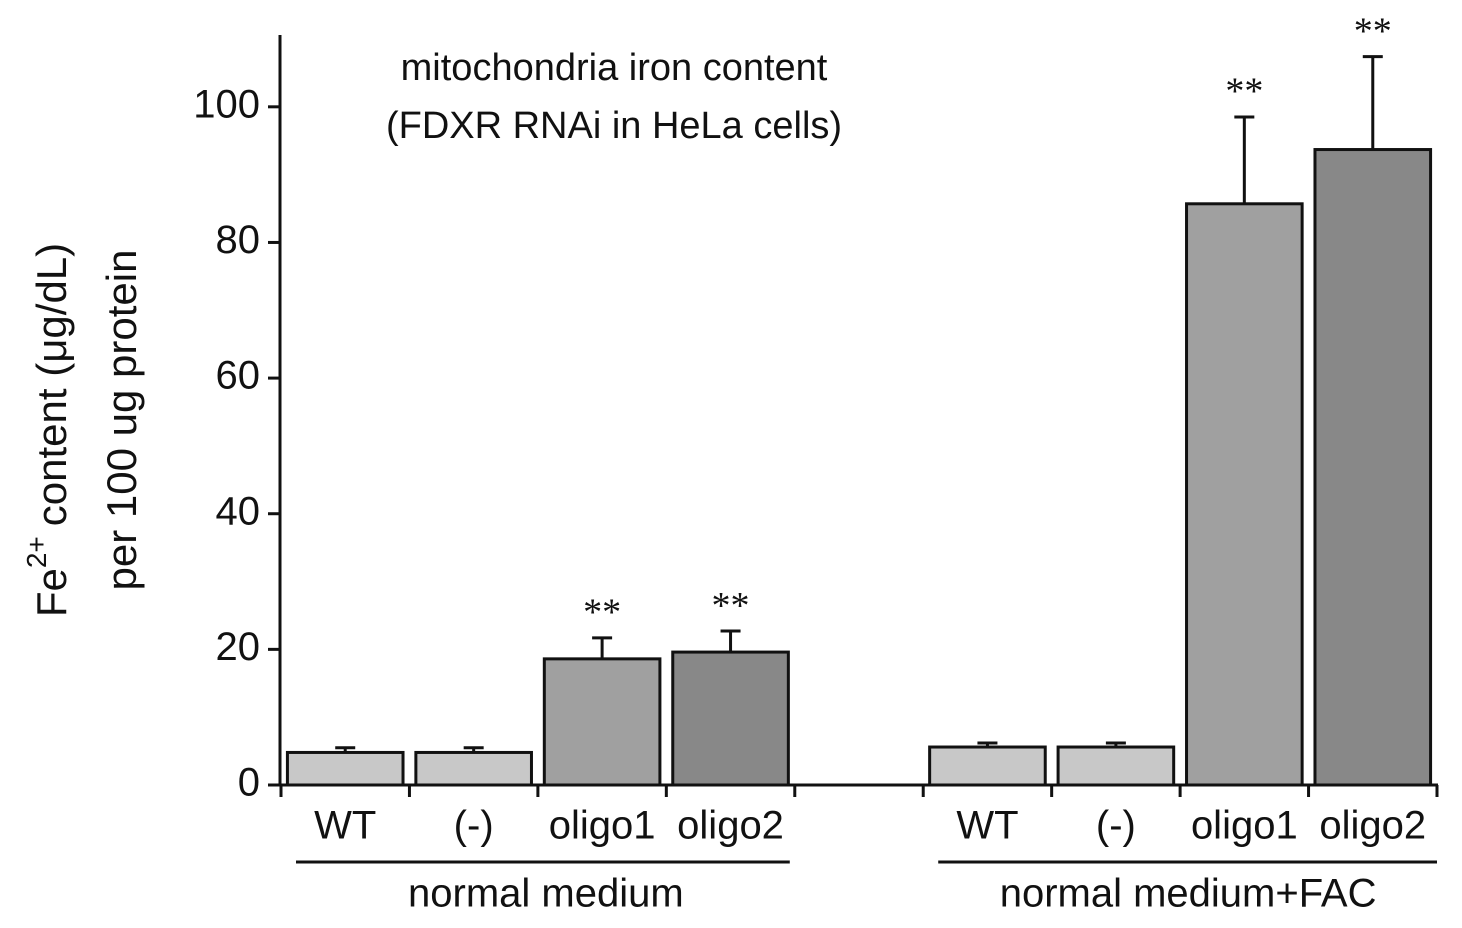 The image size is (1462, 928). Describe the element at coordinates (238, 240) in the screenshot. I see `y-tick-label: 80` at that location.